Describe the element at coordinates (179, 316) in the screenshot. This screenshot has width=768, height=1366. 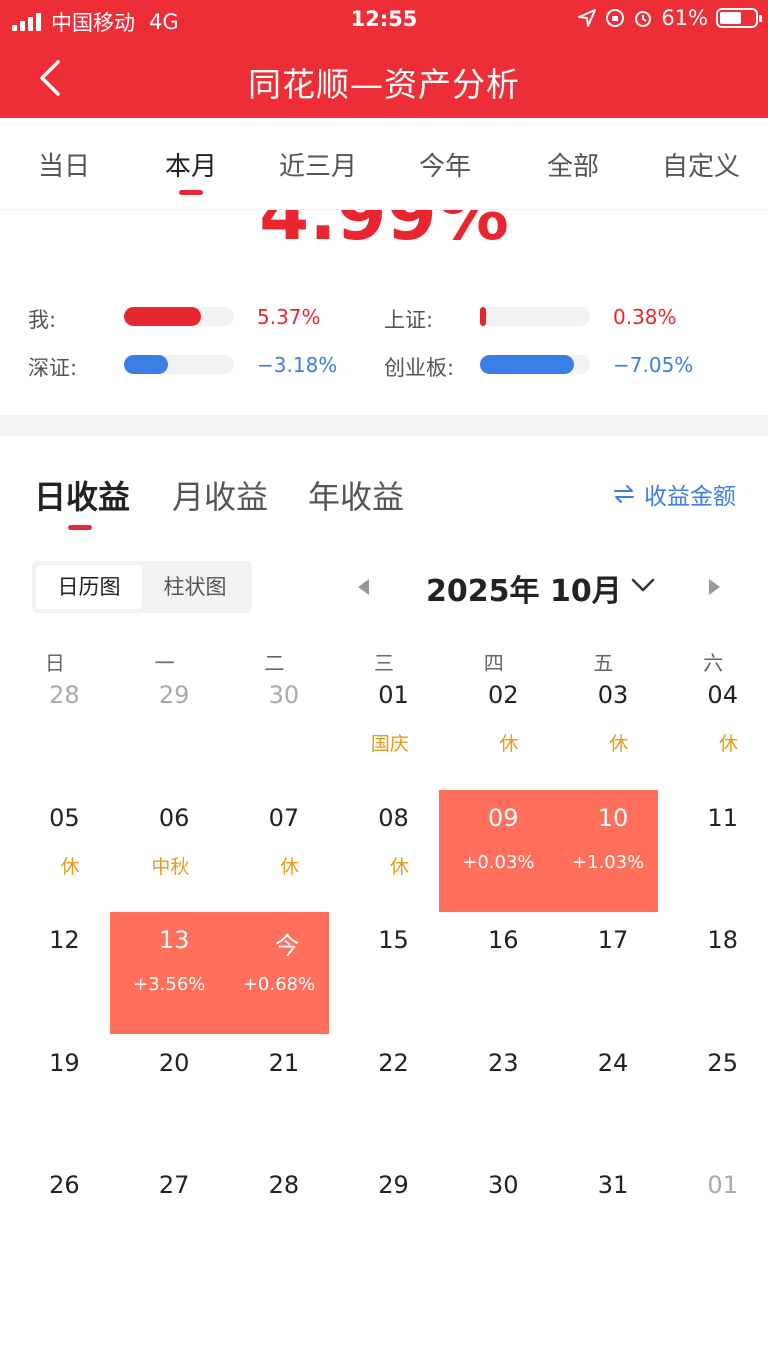
I see `compare-bar-me` at that location.